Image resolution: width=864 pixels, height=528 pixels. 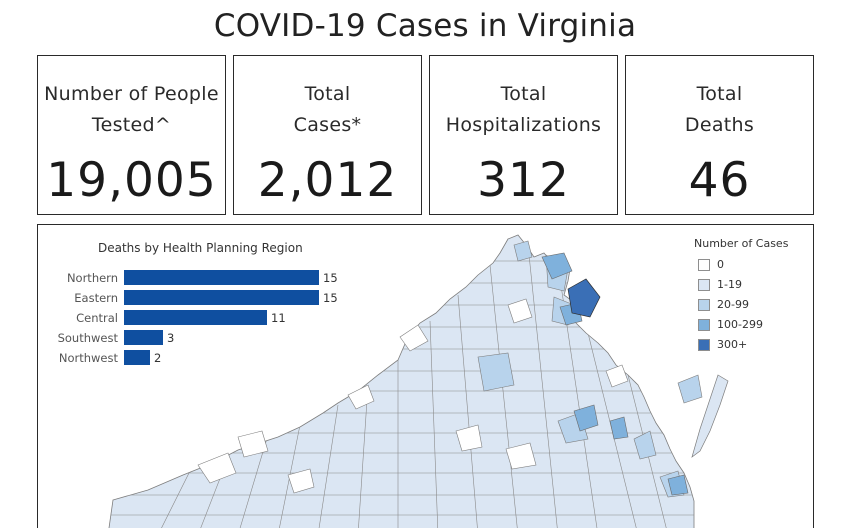 What do you see at coordinates (327, 110) in the screenshot?
I see `kpi-label: Total Cases*` at bounding box center [327, 110].